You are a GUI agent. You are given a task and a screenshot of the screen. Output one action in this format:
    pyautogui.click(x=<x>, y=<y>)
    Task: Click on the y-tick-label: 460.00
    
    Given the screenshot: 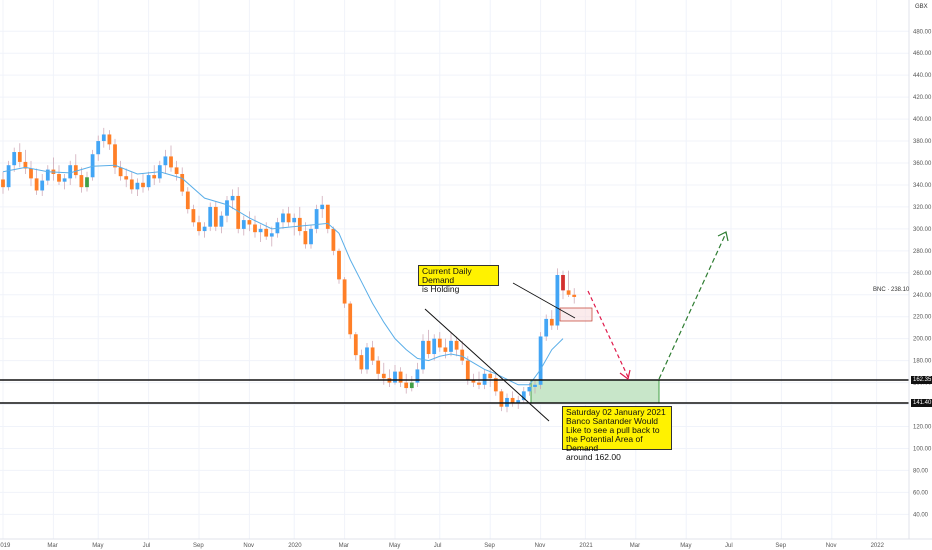 What is the action you would take?
    pyautogui.click(x=922, y=54)
    